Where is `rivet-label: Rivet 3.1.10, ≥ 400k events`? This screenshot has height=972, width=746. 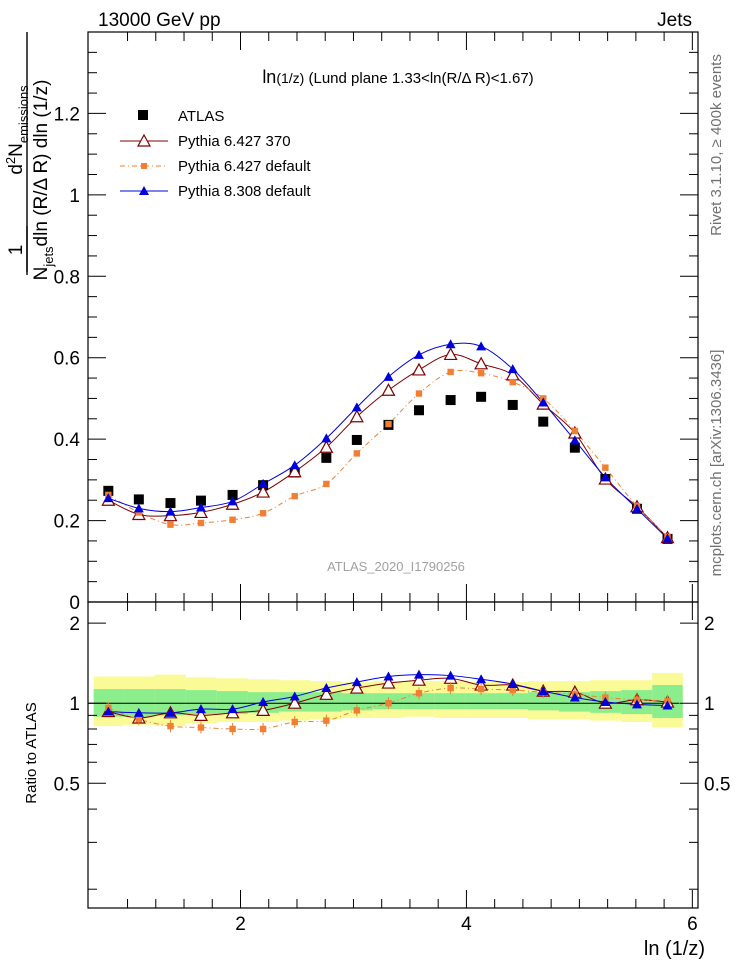
rivet-label: Rivet 3.1.10, ≥ 400k events is located at coordinates (716, 145).